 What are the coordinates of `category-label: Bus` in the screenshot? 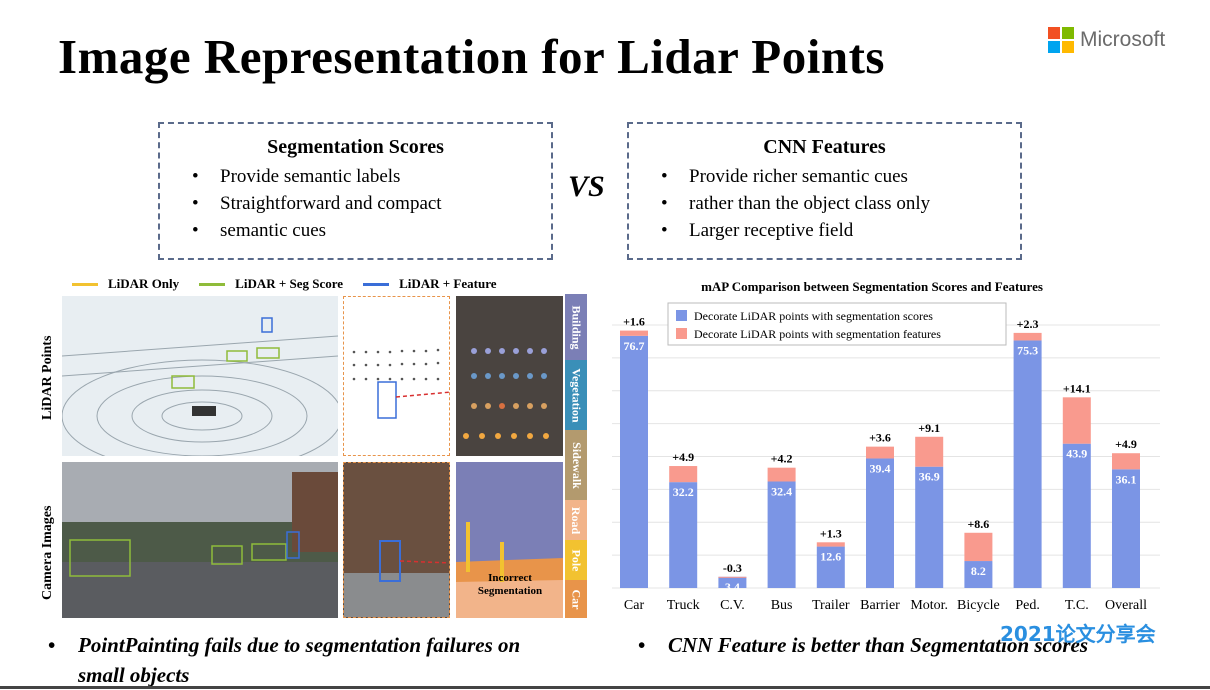 It's located at (782, 605).